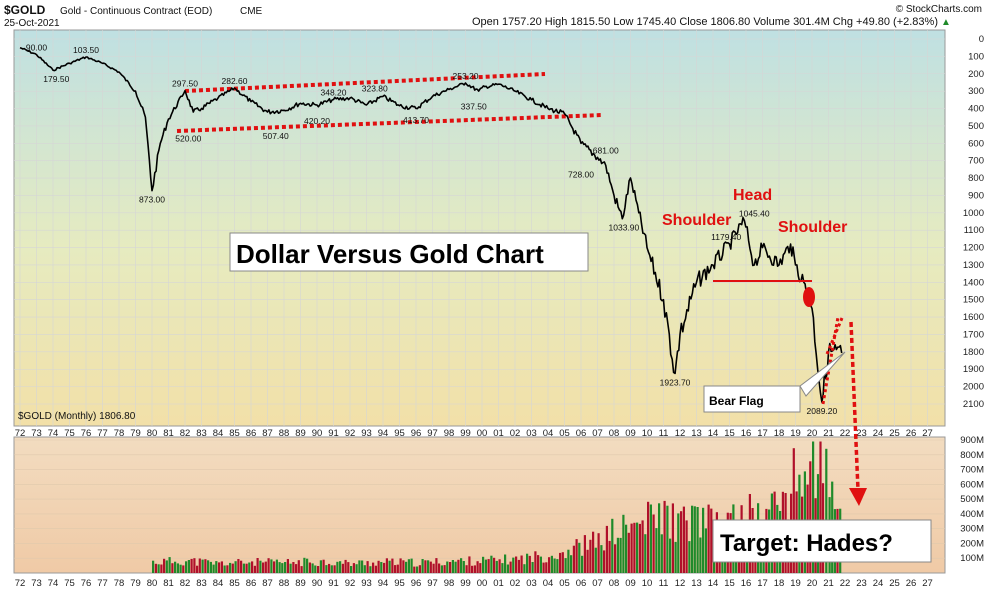 This screenshot has height=591, width=990. What do you see at coordinates (597, 433) in the screenshot?
I see `x-tick-label: 07` at bounding box center [597, 433].